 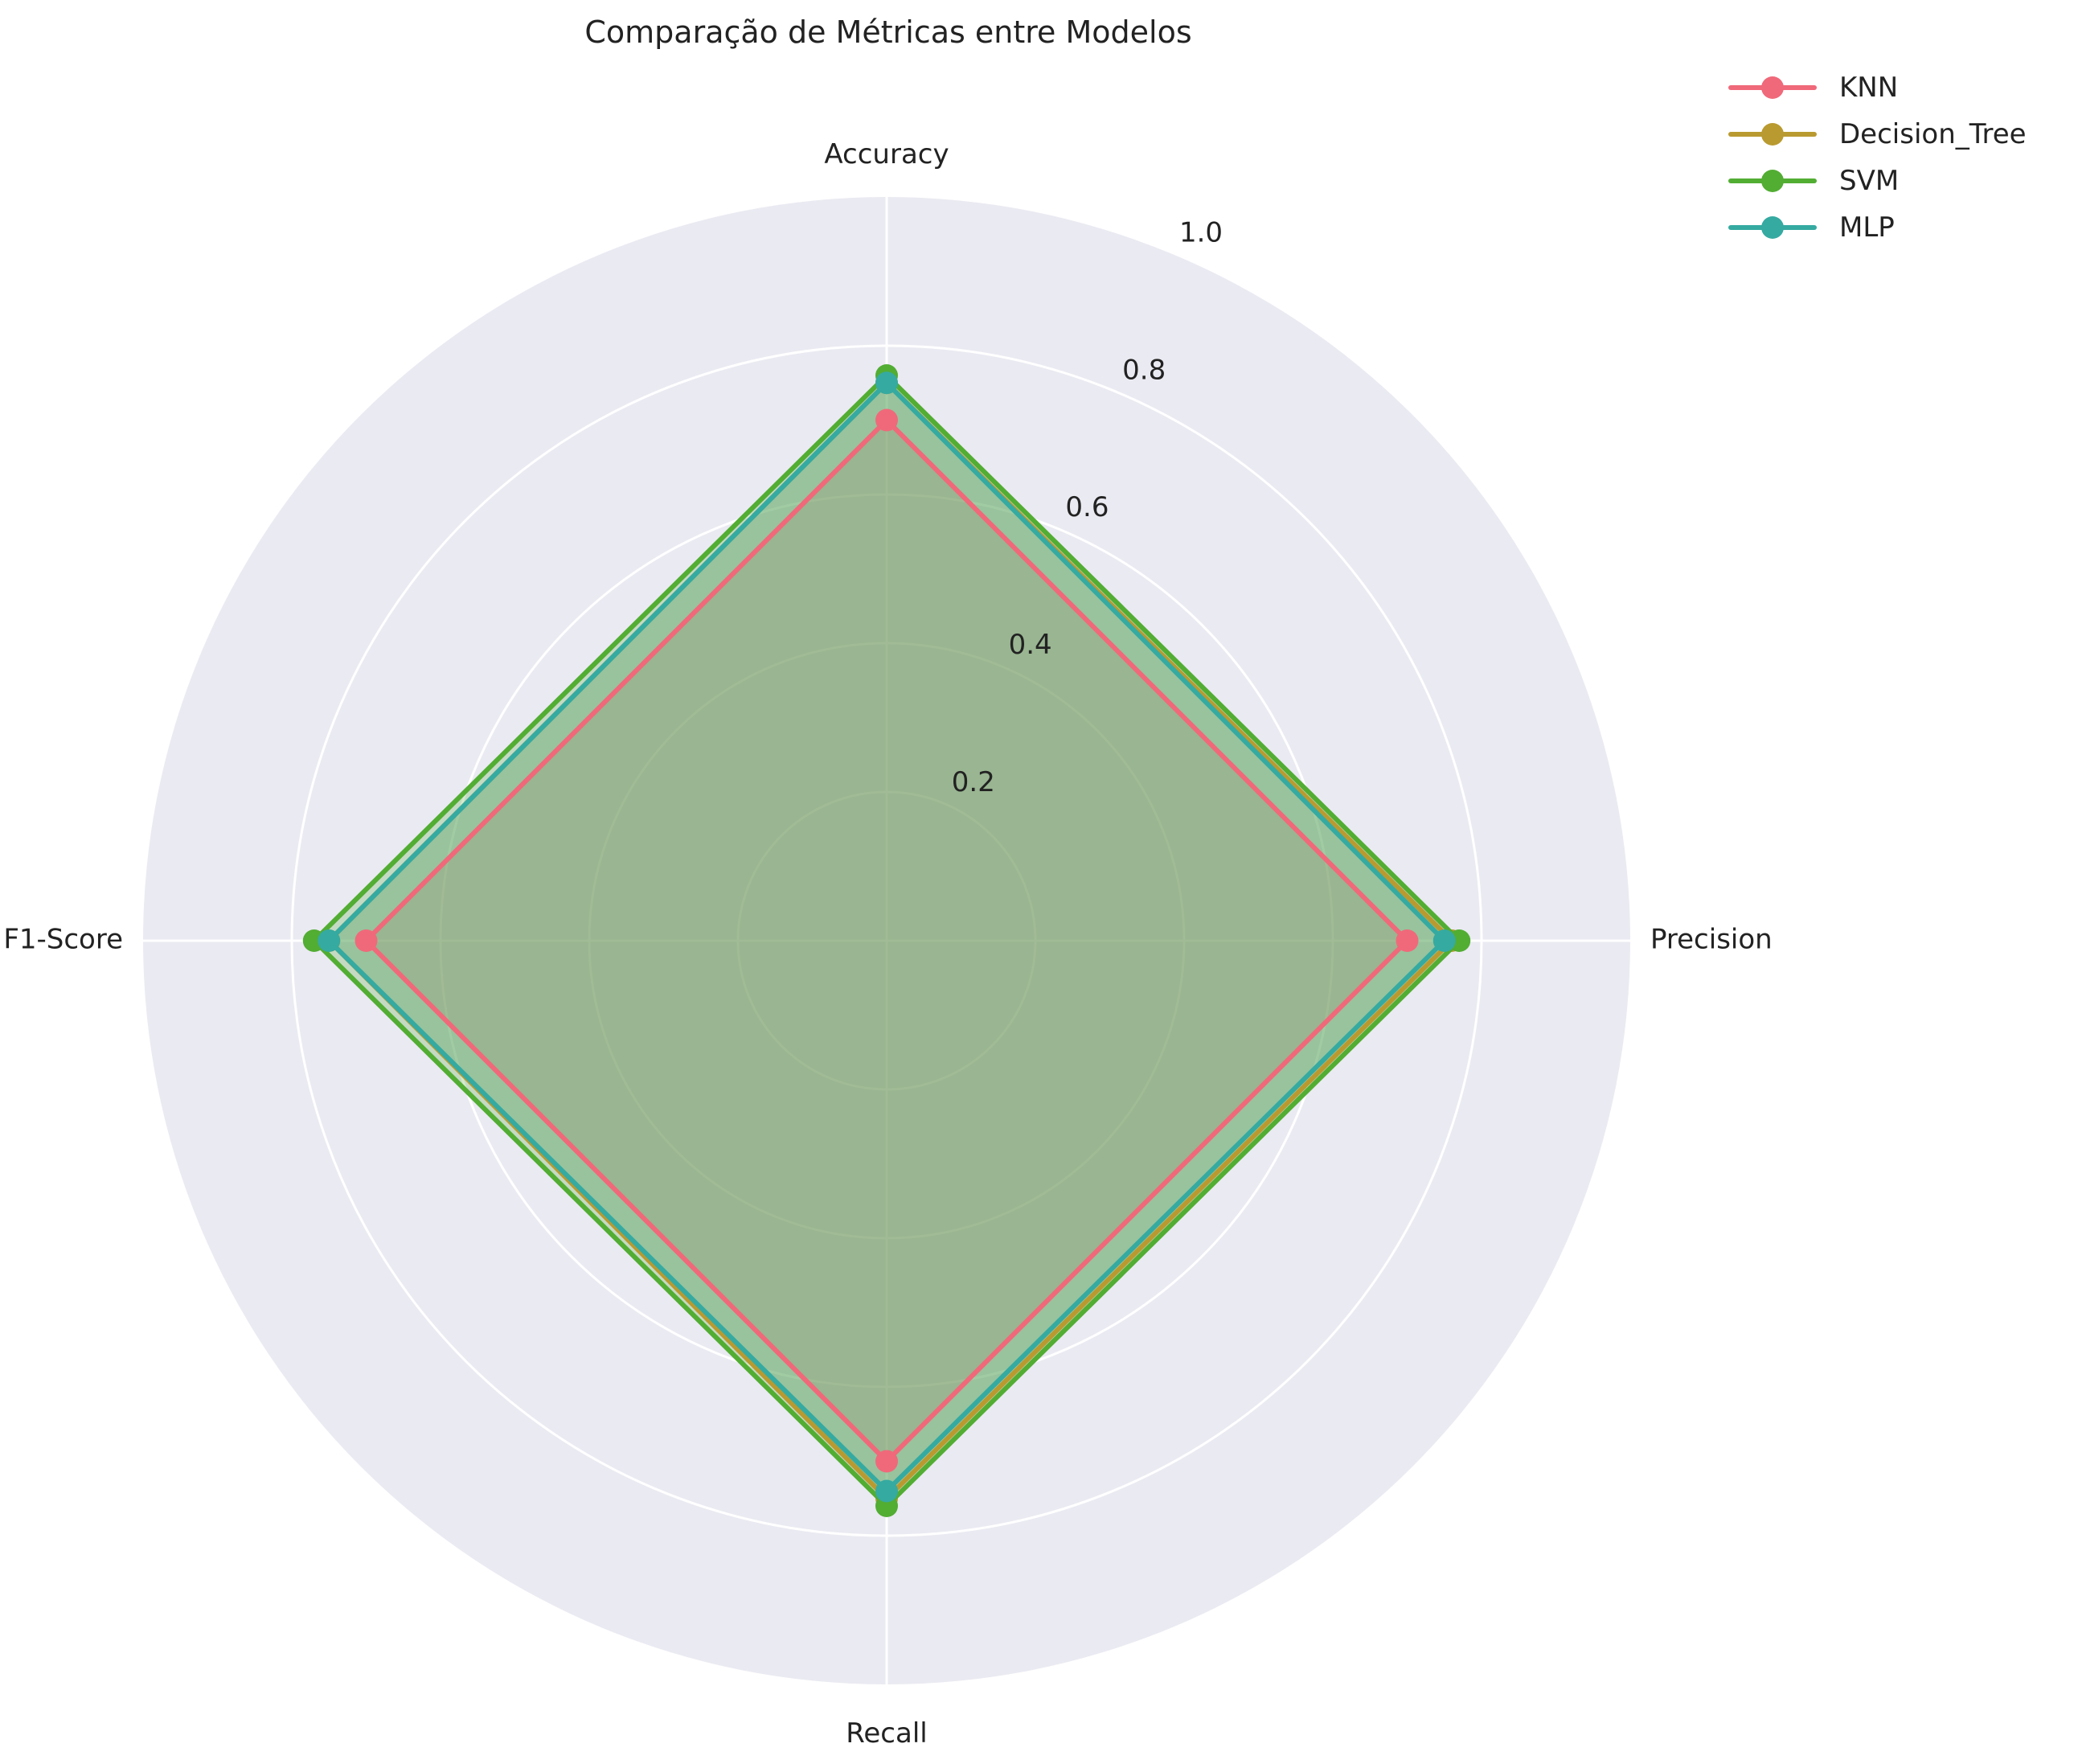 I want to click on legend-swatch-decision-tree, so click(x=1773, y=134).